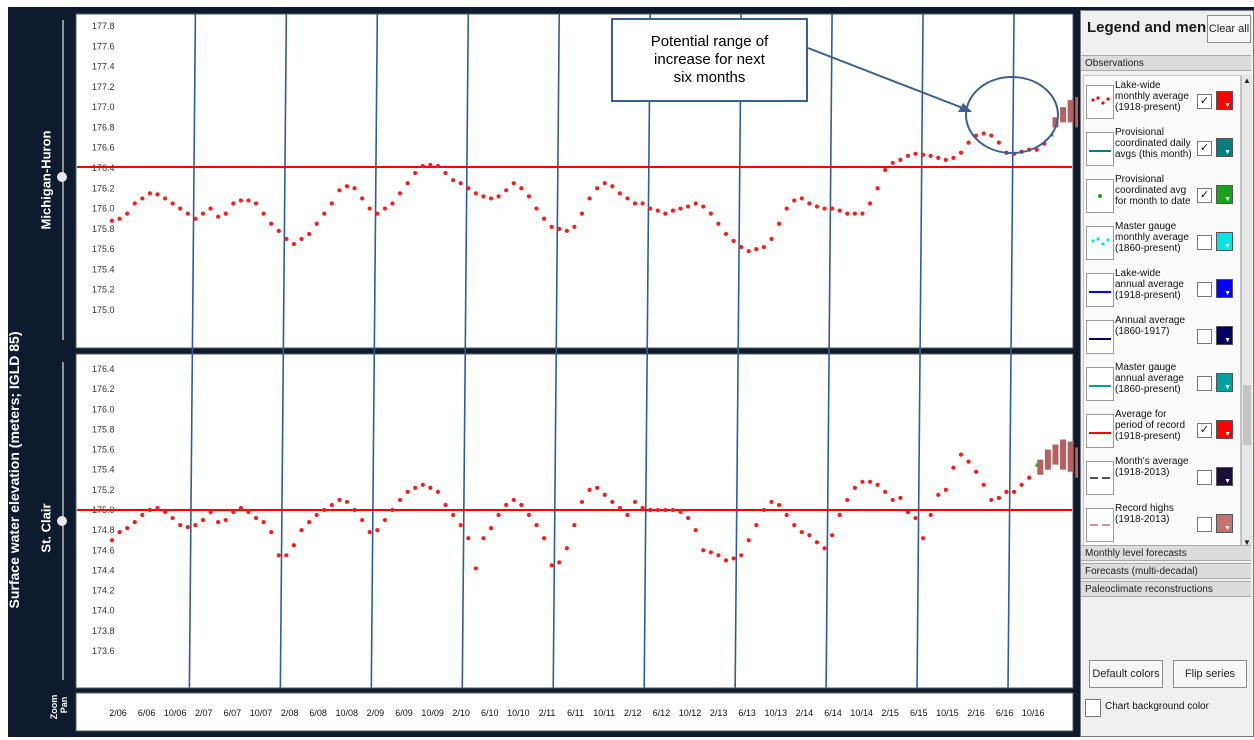 Image resolution: width=1254 pixels, height=740 pixels. Describe the element at coordinates (1166, 553) in the screenshot. I see `section-monthly-level-forecasts: Monthly level forecasts` at that location.